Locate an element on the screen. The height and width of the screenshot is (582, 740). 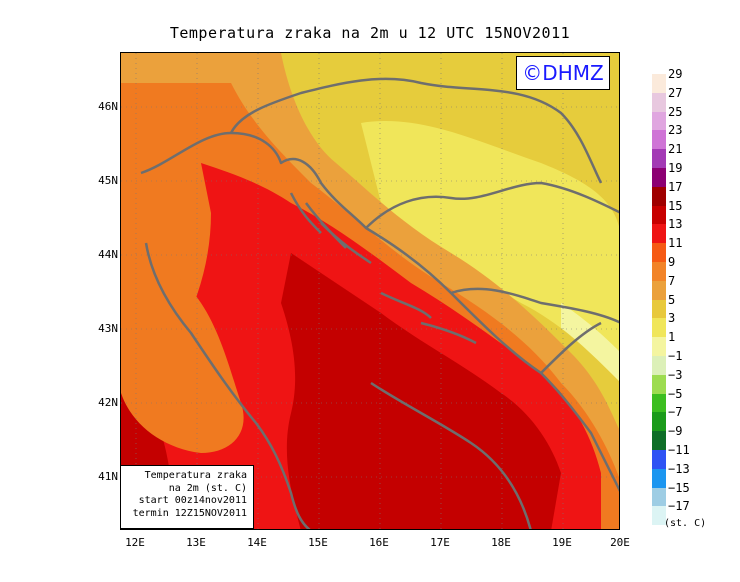
lat-label-46: 46N is located at coordinates (108, 106).